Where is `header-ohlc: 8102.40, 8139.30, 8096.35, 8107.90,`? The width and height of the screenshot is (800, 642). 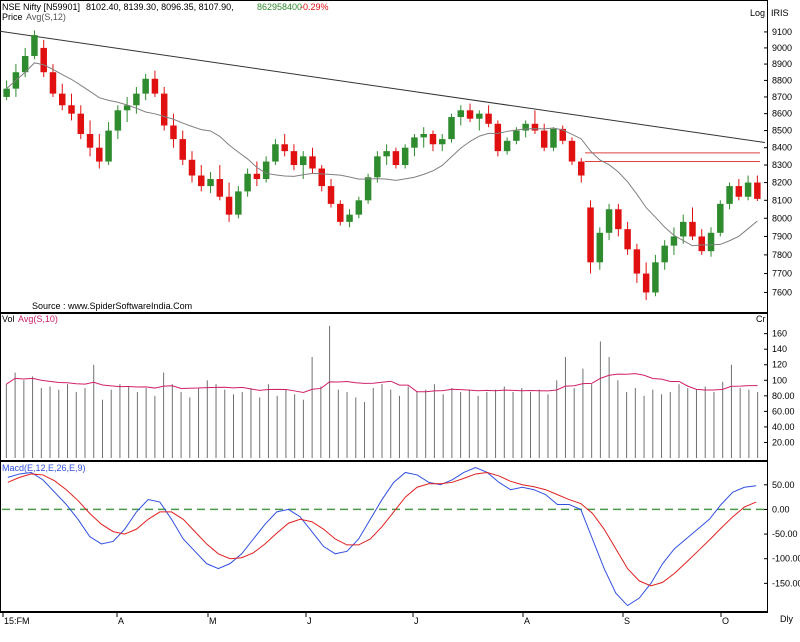
header-ohlc: 8102.40, 8139.30, 8096.35, 8107.90, is located at coordinates (160, 7).